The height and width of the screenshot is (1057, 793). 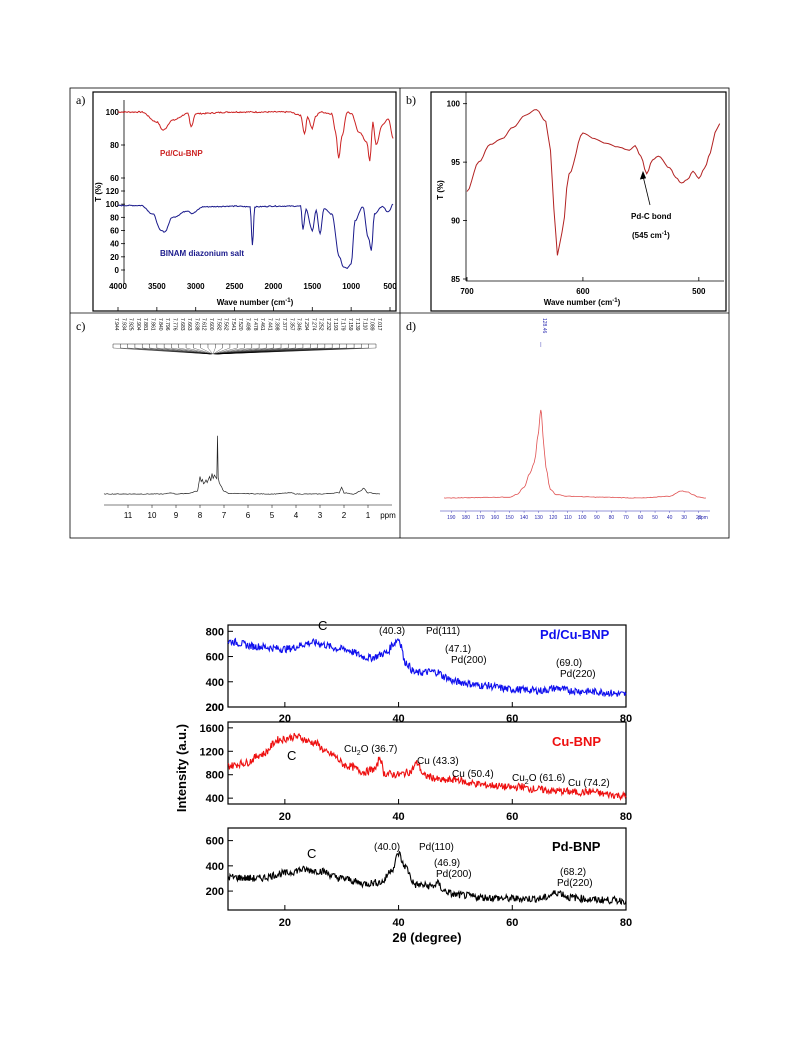 What do you see at coordinates (573, 872) in the screenshot?
I see `xrd-peak-annotation: (68.2)` at bounding box center [573, 872].